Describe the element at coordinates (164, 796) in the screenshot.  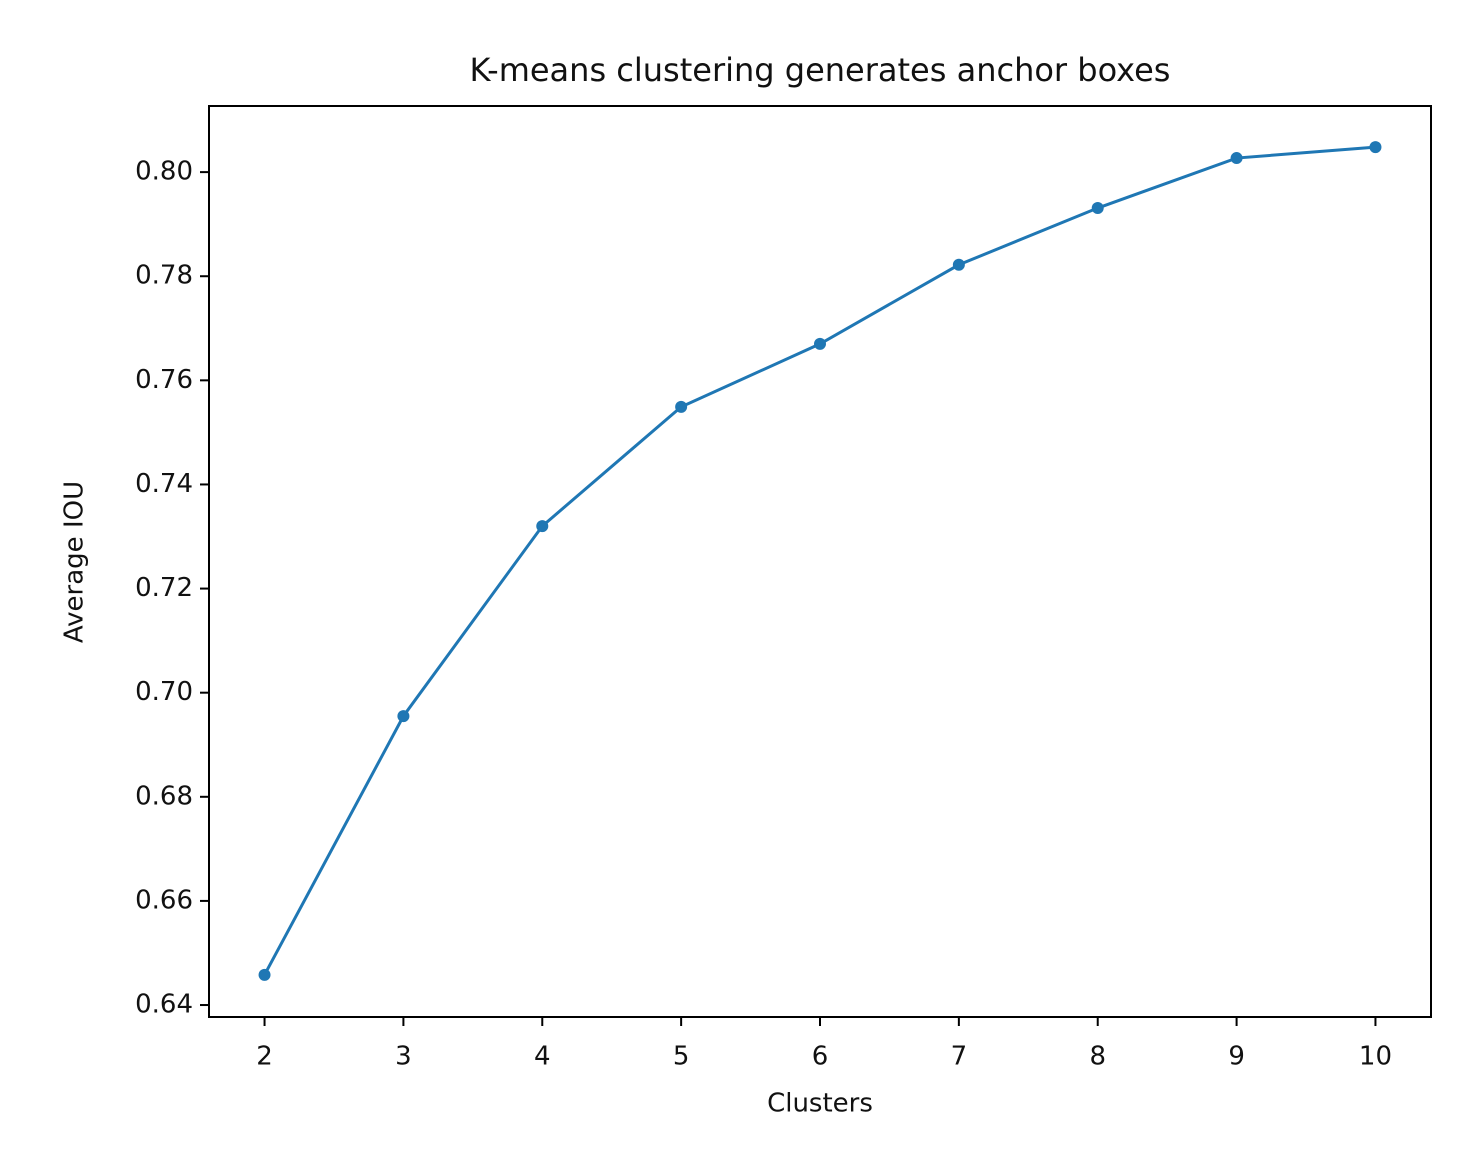
I see `y-tick-label: 0.68` at that location.